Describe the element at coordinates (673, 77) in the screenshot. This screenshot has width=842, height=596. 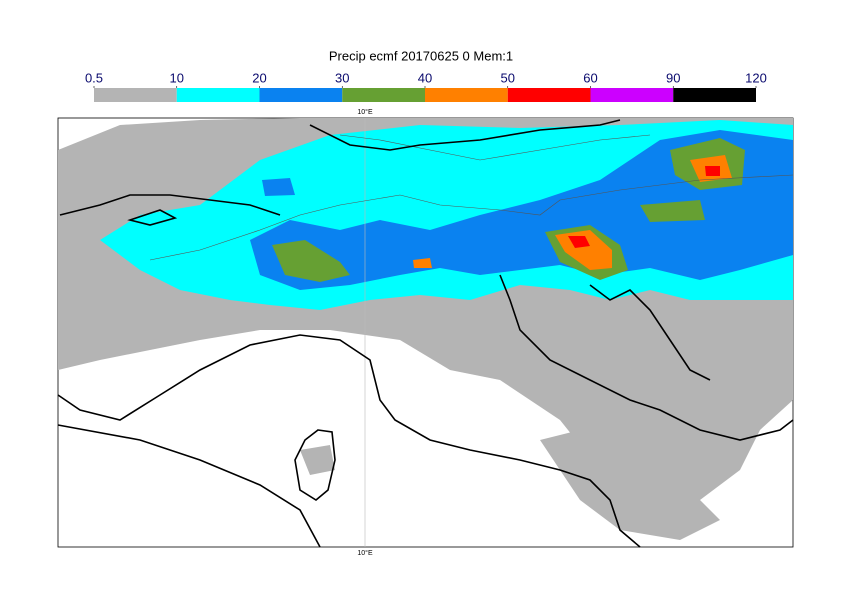
I see `colorbar-label: 90` at that location.